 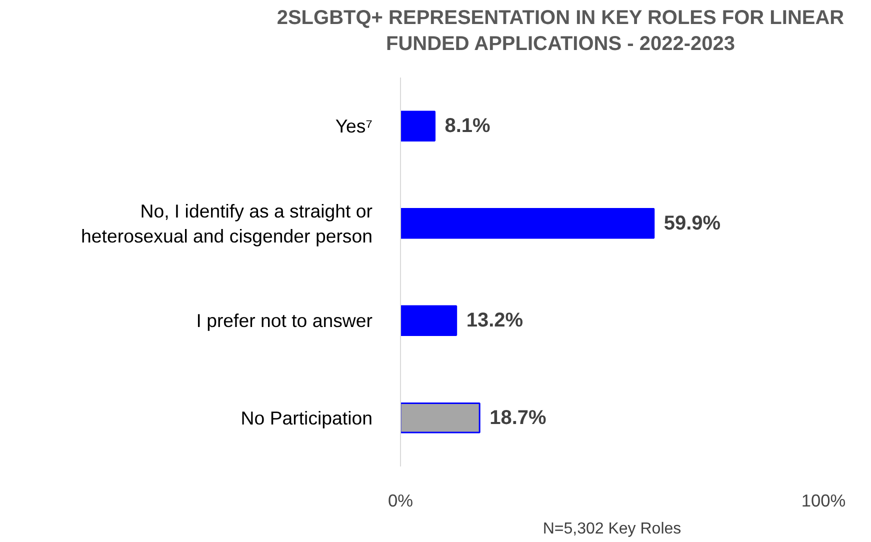 What do you see at coordinates (306, 417) in the screenshot?
I see `y-tick-label: No Participation` at bounding box center [306, 417].